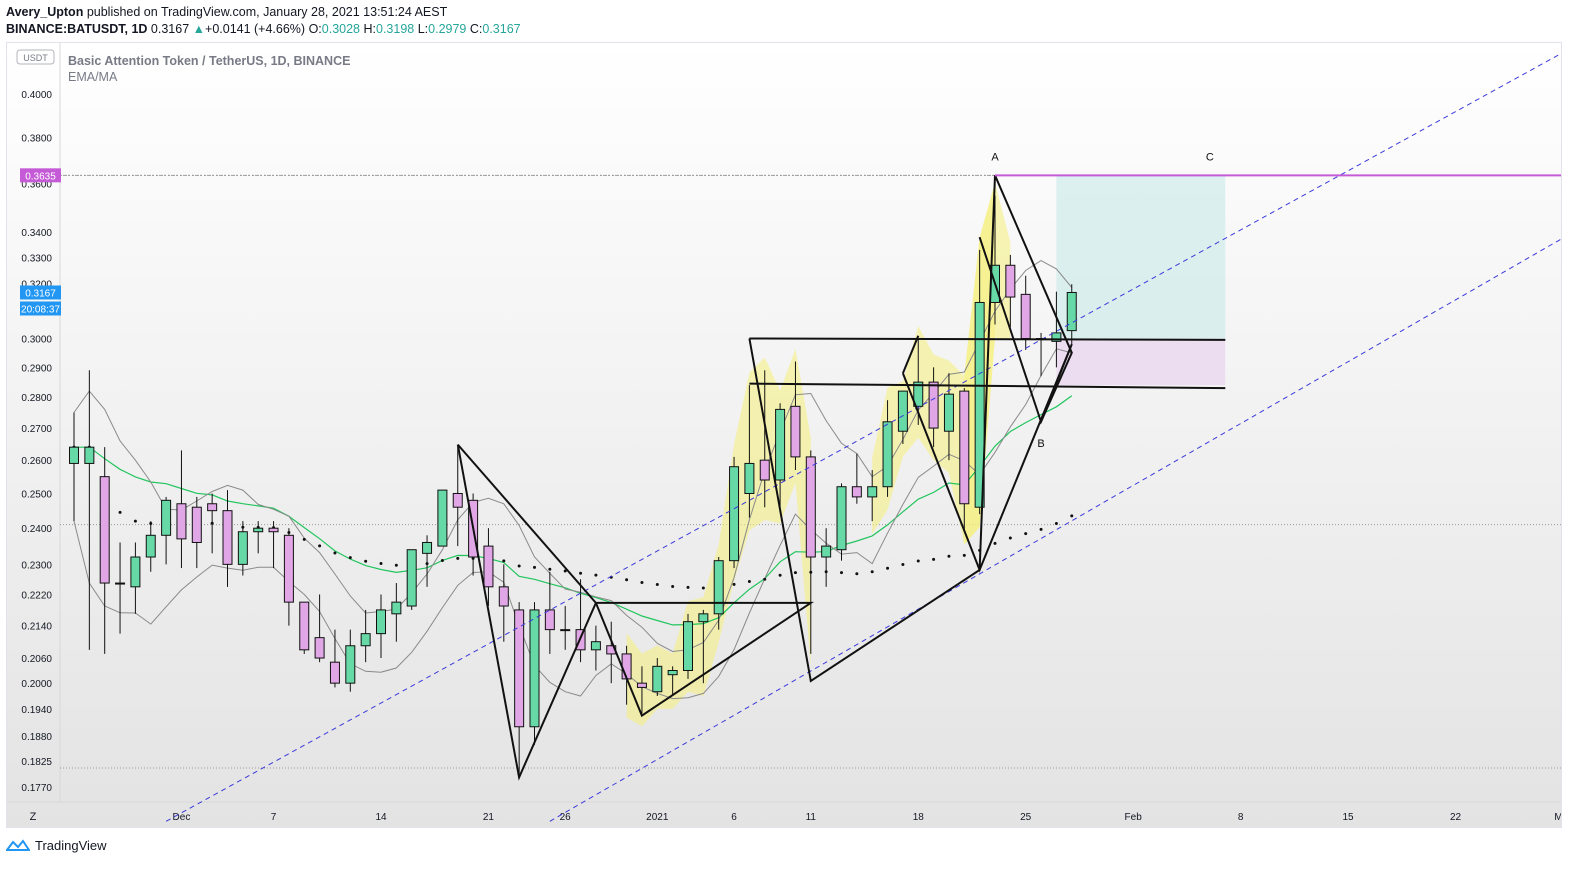  Describe the element at coordinates (1210, 157) in the screenshot. I see `label-c: C` at that location.